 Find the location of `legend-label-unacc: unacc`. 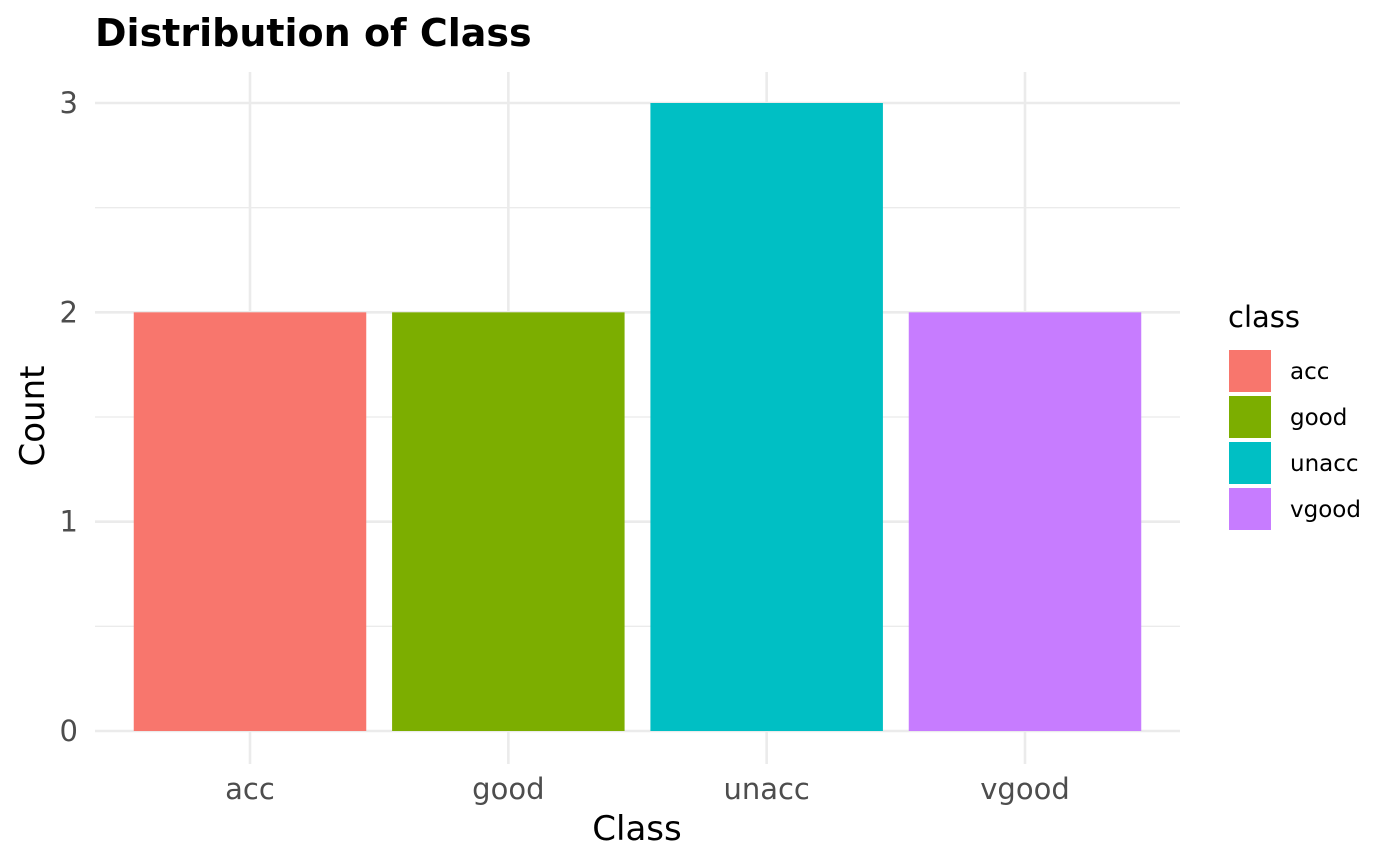

legend-label-unacc: unacc is located at coordinates (1324, 464).